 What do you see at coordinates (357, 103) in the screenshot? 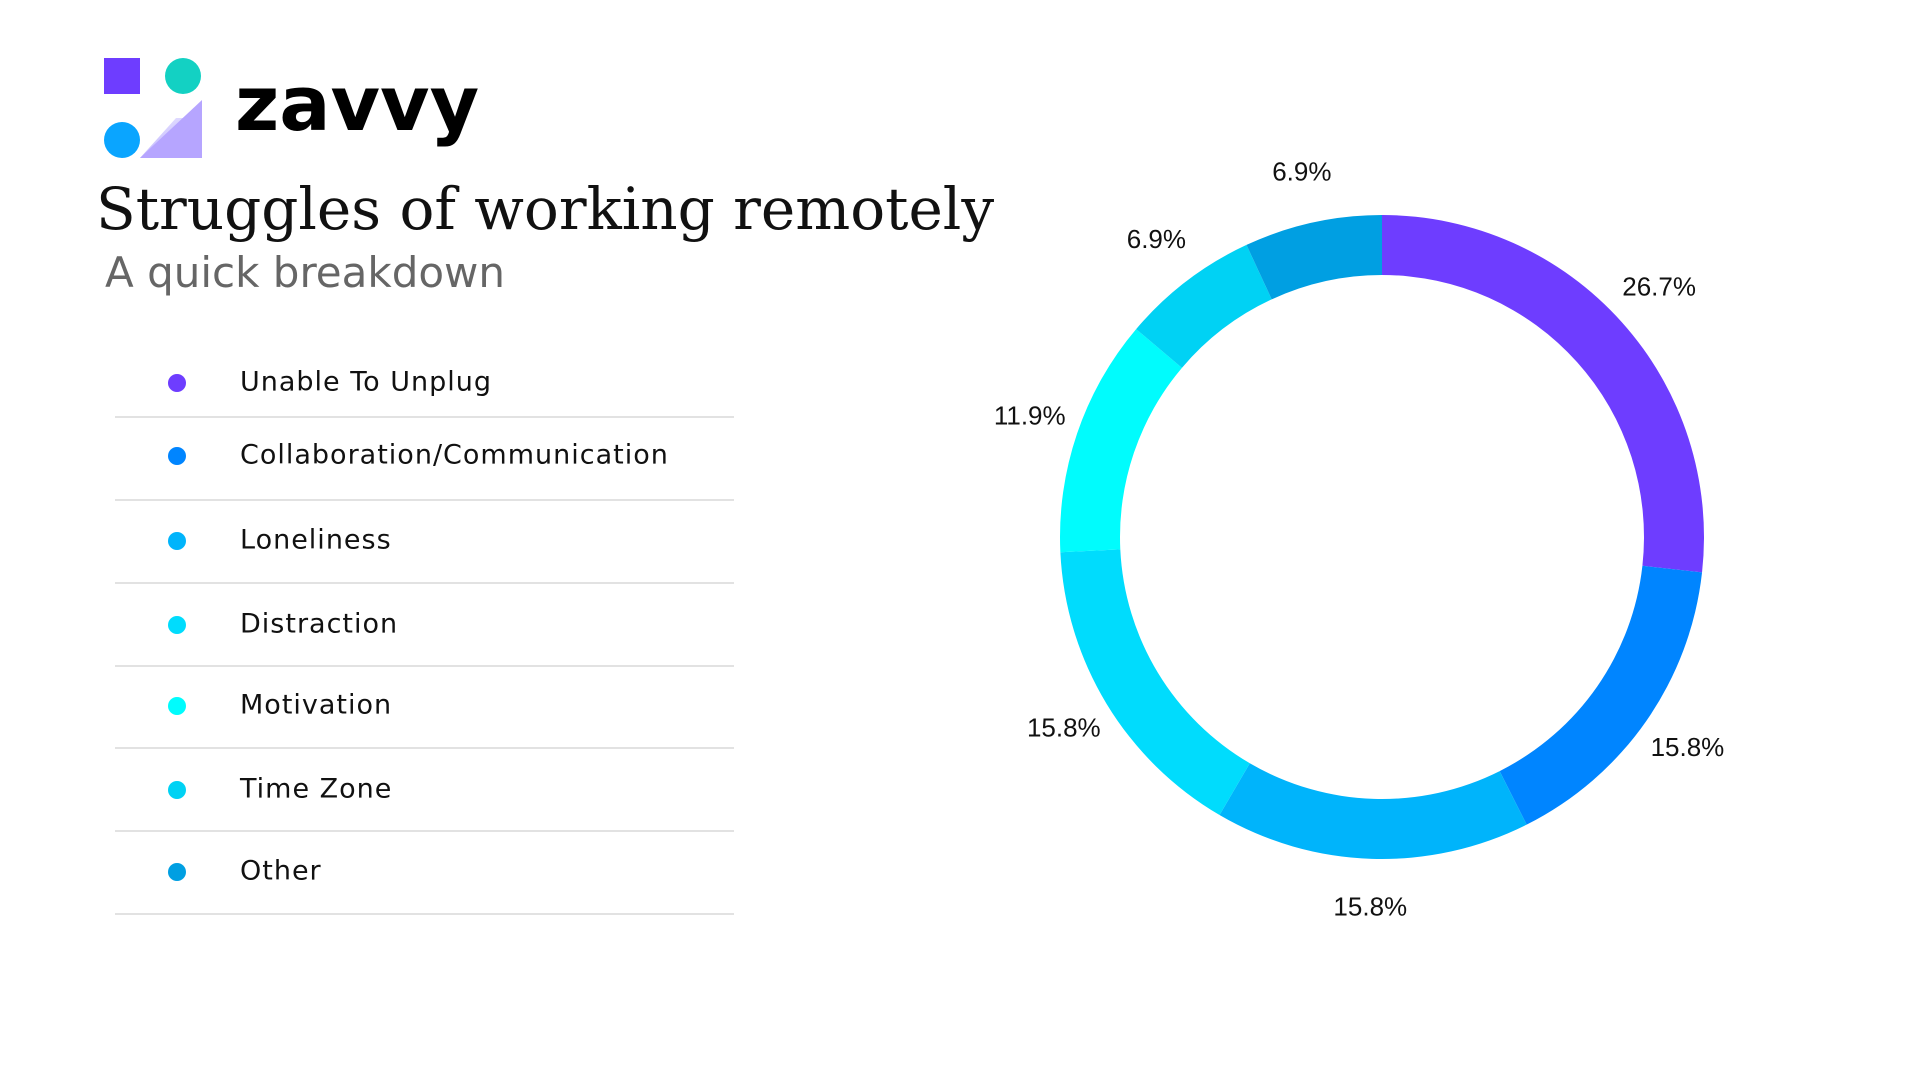
I see `brand: zavvy` at bounding box center [357, 103].